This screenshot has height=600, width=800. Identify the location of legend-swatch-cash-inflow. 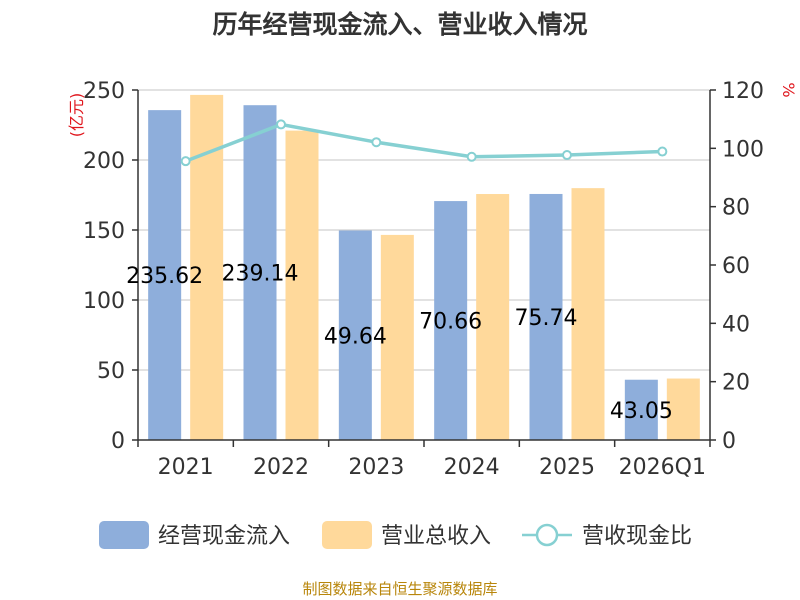
(124, 535).